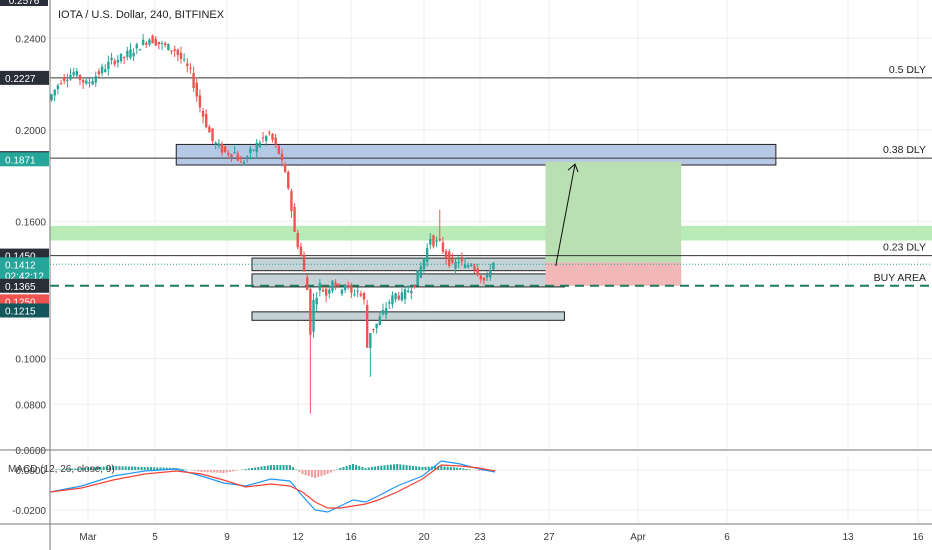 The image size is (932, 550). What do you see at coordinates (30, 471) in the screenshot?
I see `macd-tick-label: 0.0000` at bounding box center [30, 471].